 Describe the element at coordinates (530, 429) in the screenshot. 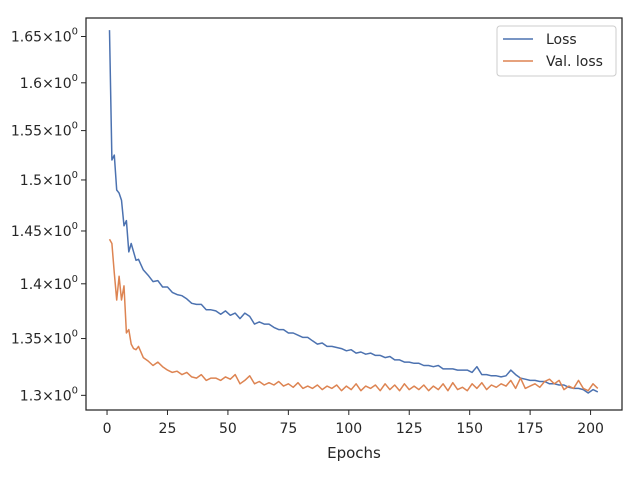

I see `x-tick-label: 175` at that location.